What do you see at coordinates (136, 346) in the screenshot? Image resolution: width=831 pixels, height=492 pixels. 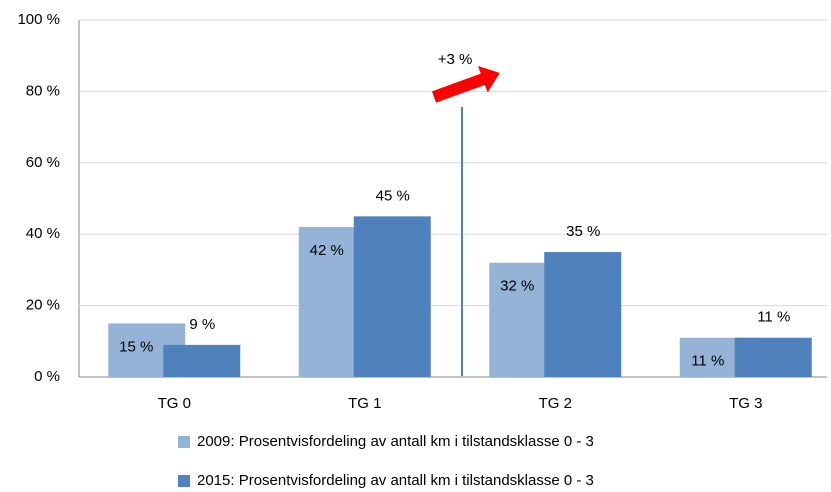 I see `value-label: 15 %` at bounding box center [136, 346].